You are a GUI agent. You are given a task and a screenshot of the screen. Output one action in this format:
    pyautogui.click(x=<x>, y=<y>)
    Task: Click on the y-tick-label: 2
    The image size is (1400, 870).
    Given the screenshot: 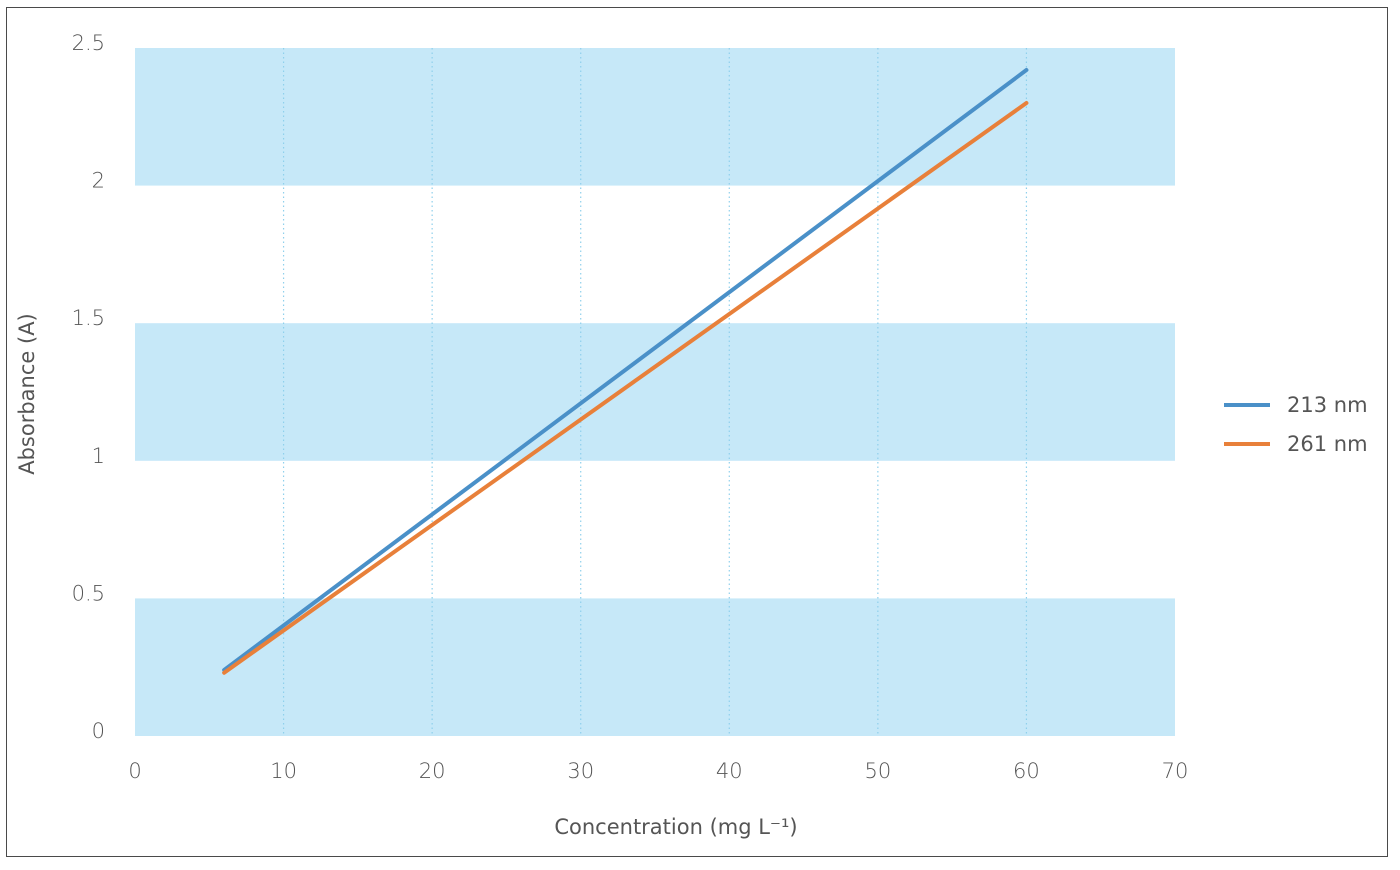 What is the action you would take?
    pyautogui.click(x=98, y=181)
    